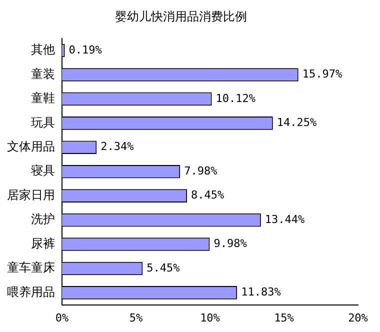 The width and height of the screenshot is (380, 332). What do you see at coordinates (43, 49) in the screenshot?
I see `y-tick-label: 其他` at bounding box center [43, 49].